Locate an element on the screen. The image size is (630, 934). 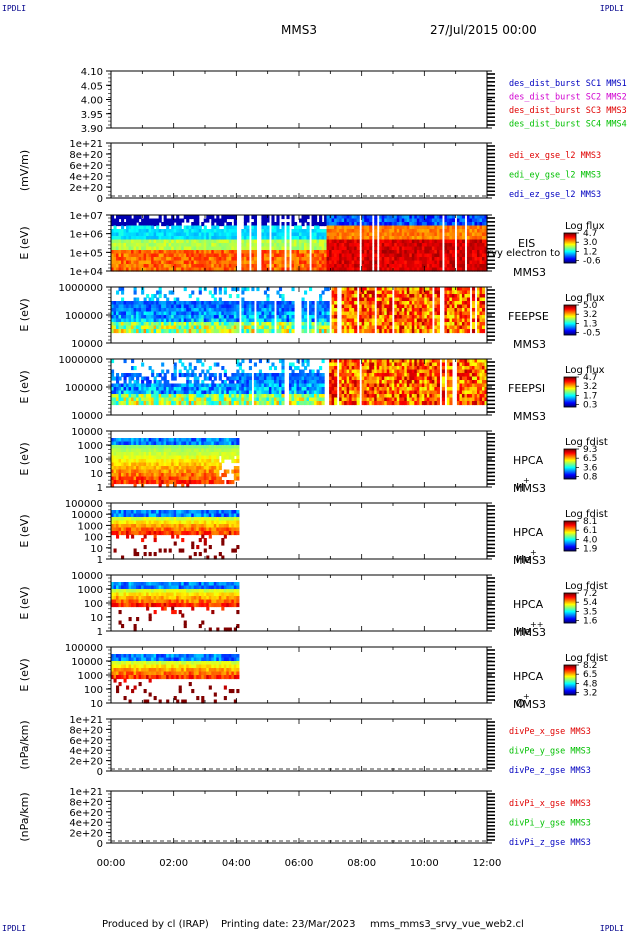
colorbar-step is located at coordinates (570, 249).